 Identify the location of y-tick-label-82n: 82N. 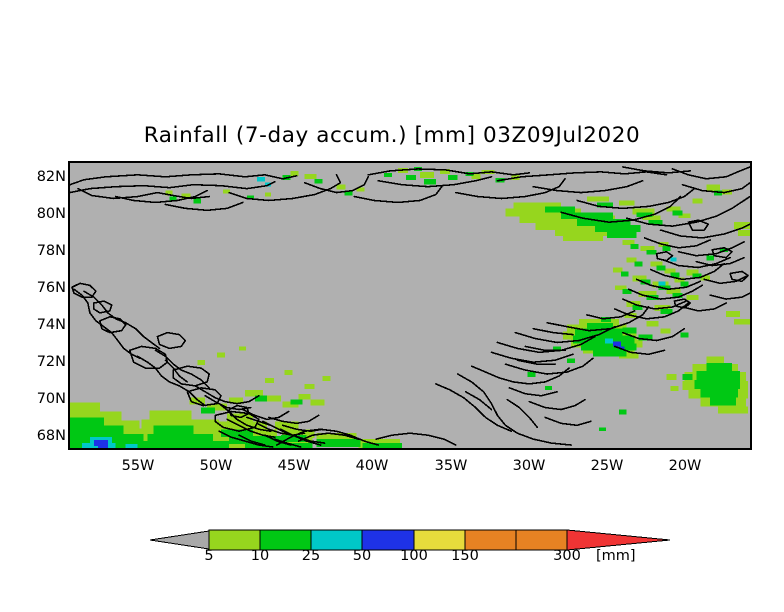
(51, 177).